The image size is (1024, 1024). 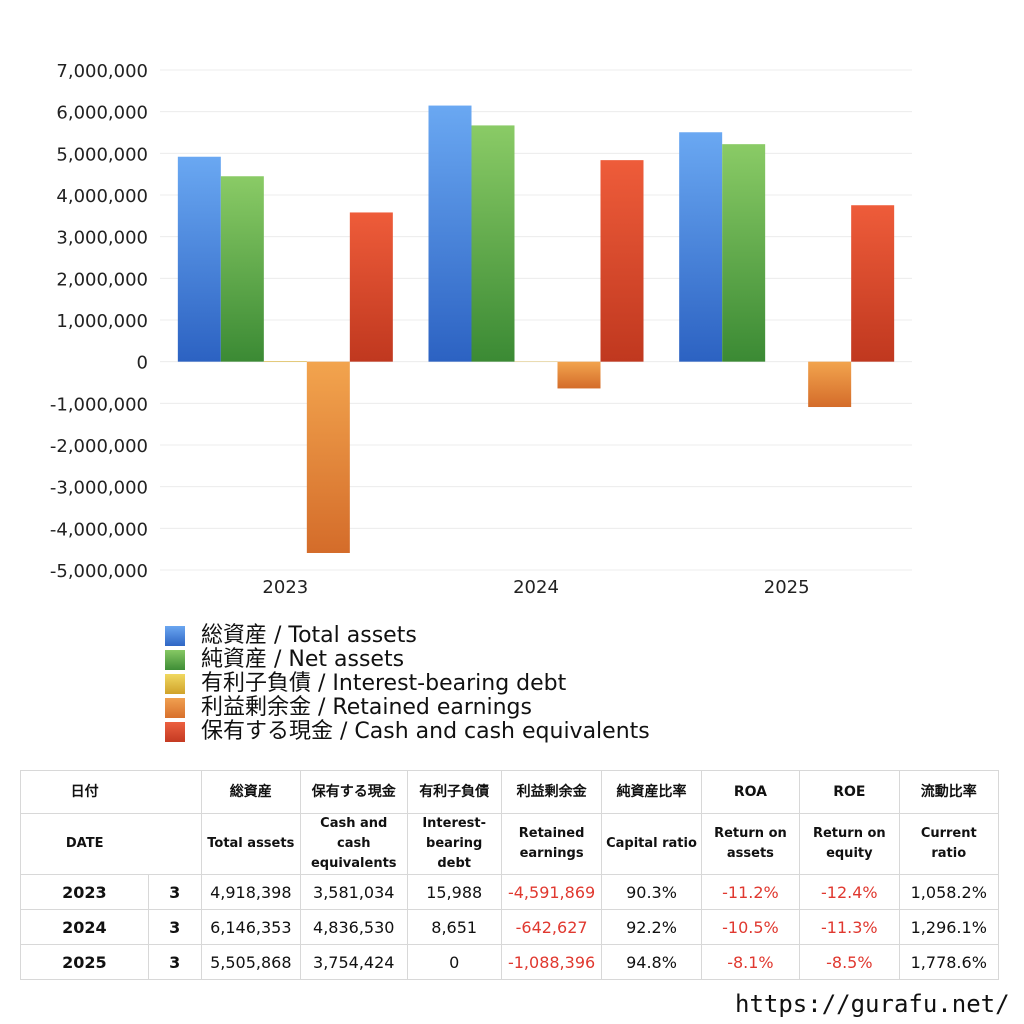 What do you see at coordinates (425, 731) in the screenshot?
I see `legend-label: 保有する現金 / Cash and cash equivalents` at bounding box center [425, 731].